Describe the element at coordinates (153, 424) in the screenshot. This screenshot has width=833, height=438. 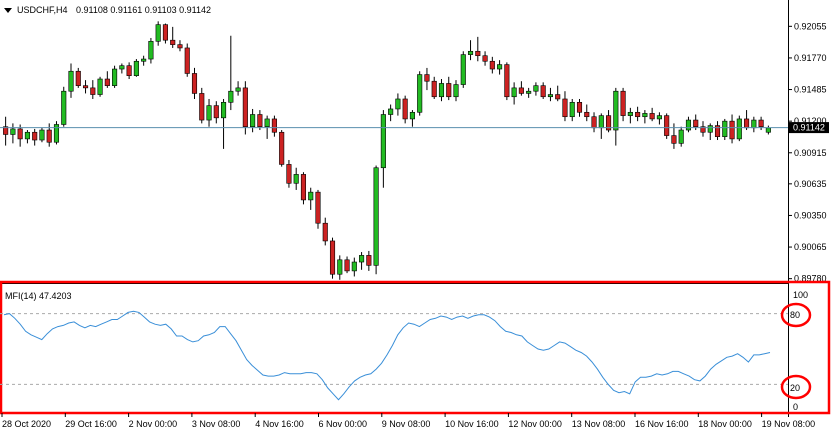
I see `time-tick-label: 2 Nov 00:00` at that location.